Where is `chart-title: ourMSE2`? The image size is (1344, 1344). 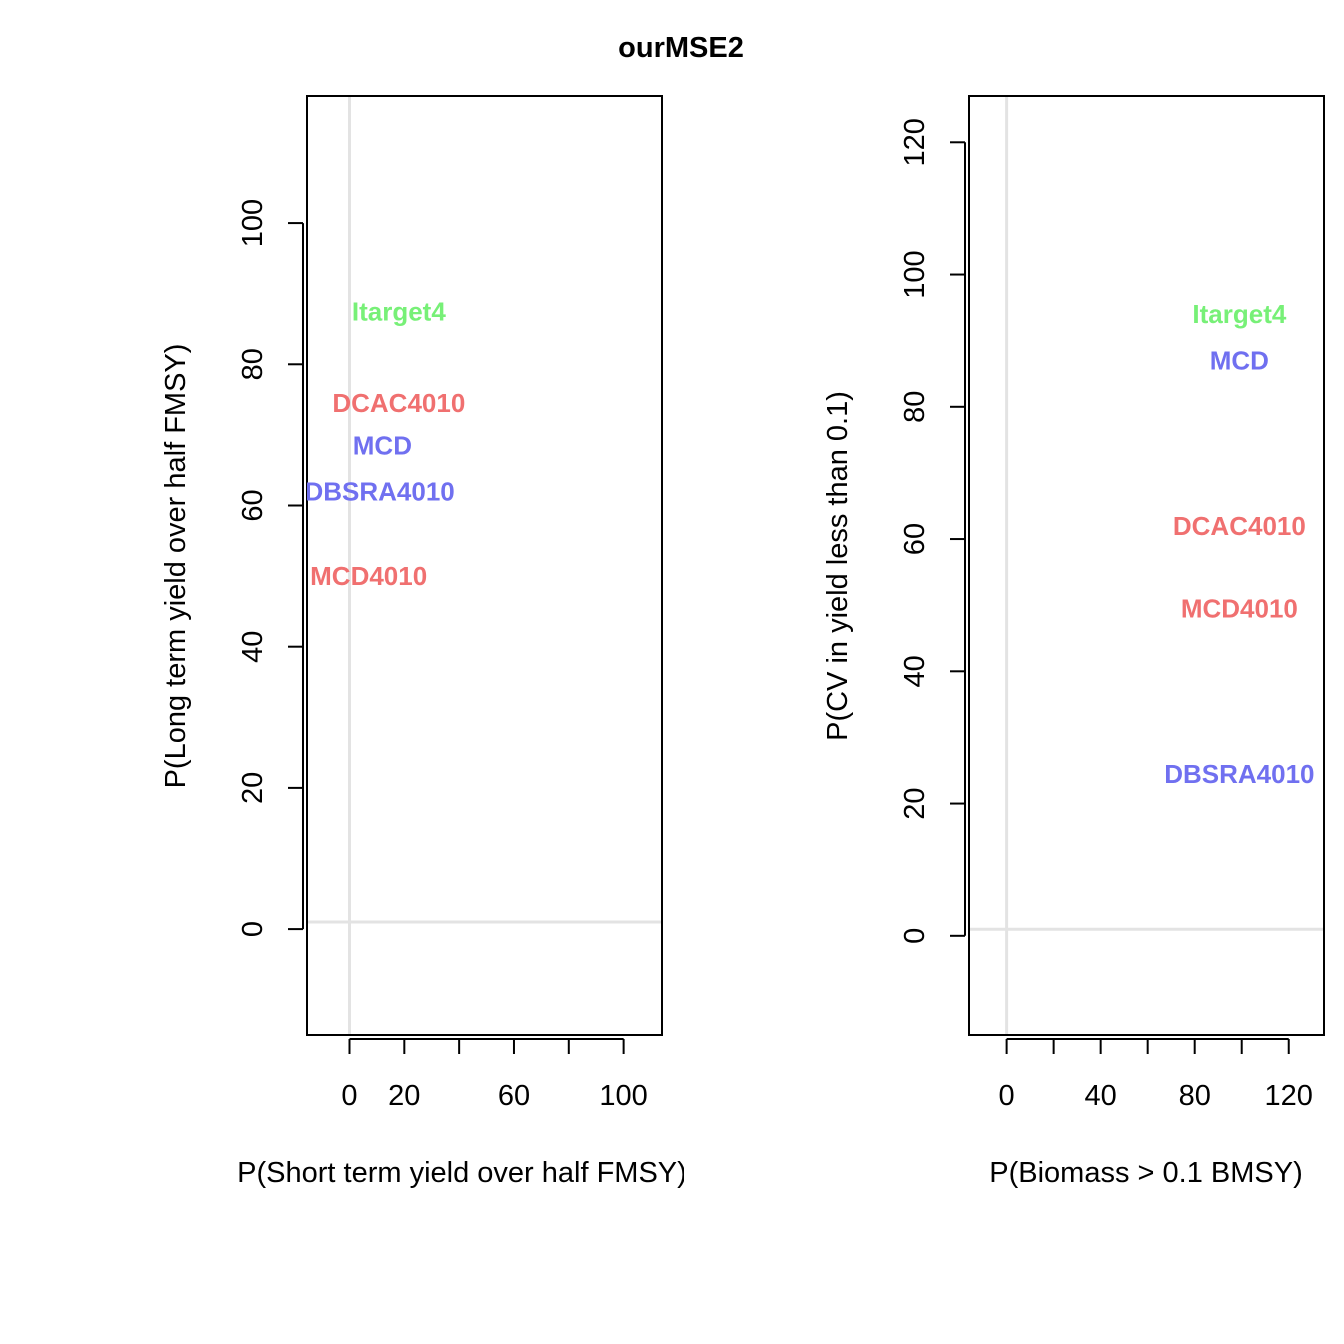
chart-title: ourMSE2 is located at coordinates (681, 48).